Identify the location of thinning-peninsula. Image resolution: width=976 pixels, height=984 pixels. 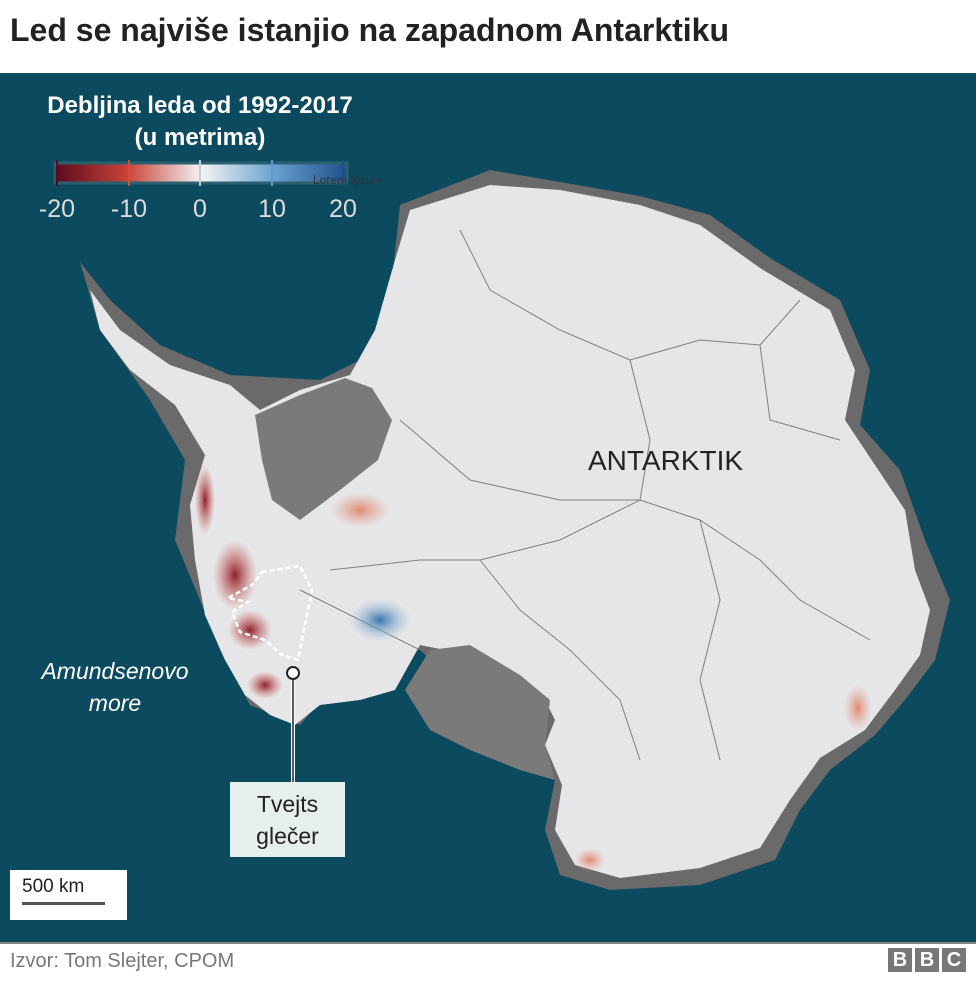
(205, 500).